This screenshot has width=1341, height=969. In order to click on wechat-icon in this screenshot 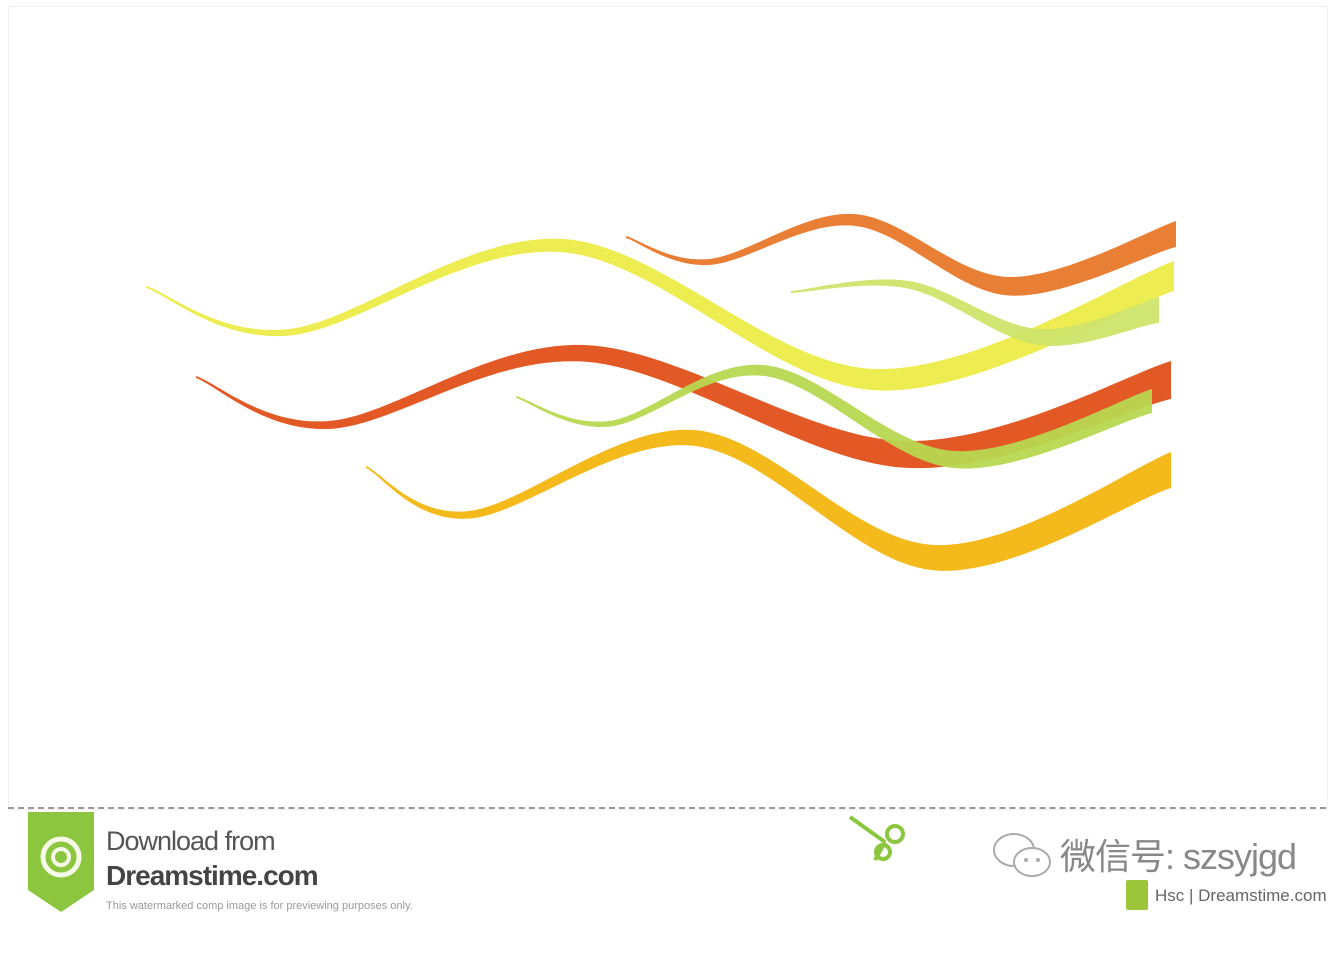, I will do `click(1022, 855)`.